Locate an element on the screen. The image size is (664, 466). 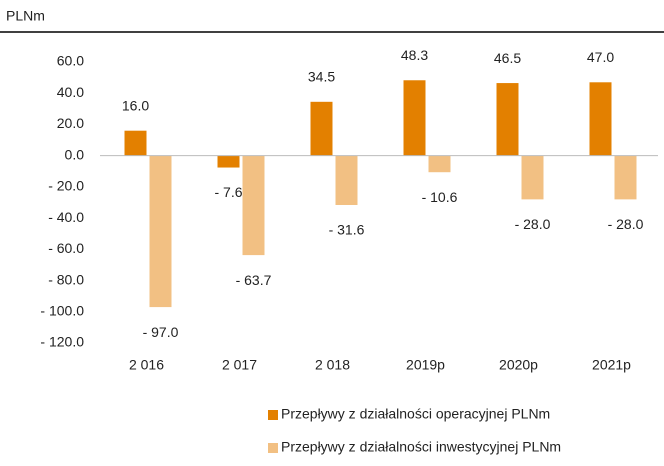
y-tick-label: 40.0 is located at coordinates (70, 92).